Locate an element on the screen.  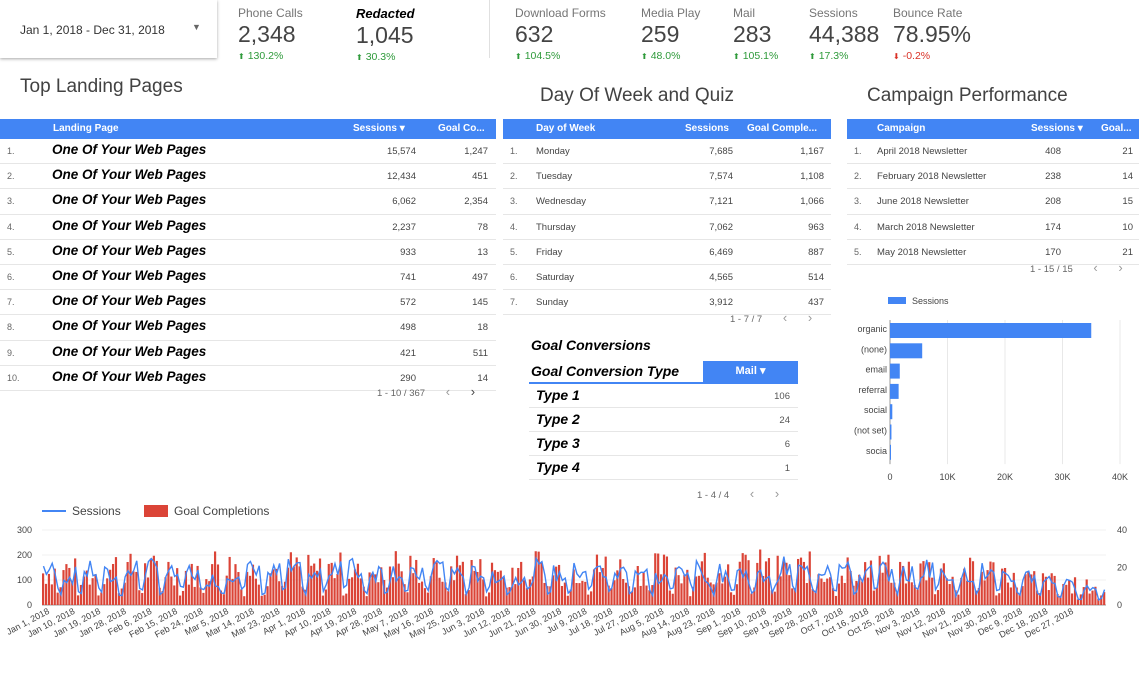
table-row: Type 3 6 is located at coordinates (663, 443).